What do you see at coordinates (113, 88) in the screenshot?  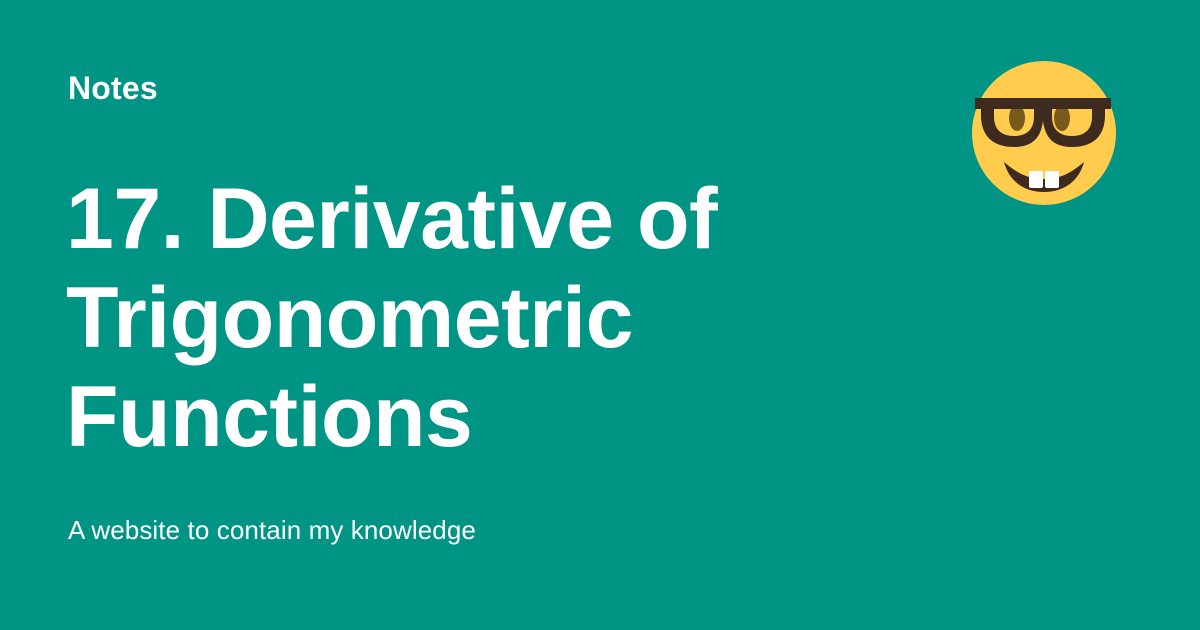 I see `site-name: Notes` at bounding box center [113, 88].